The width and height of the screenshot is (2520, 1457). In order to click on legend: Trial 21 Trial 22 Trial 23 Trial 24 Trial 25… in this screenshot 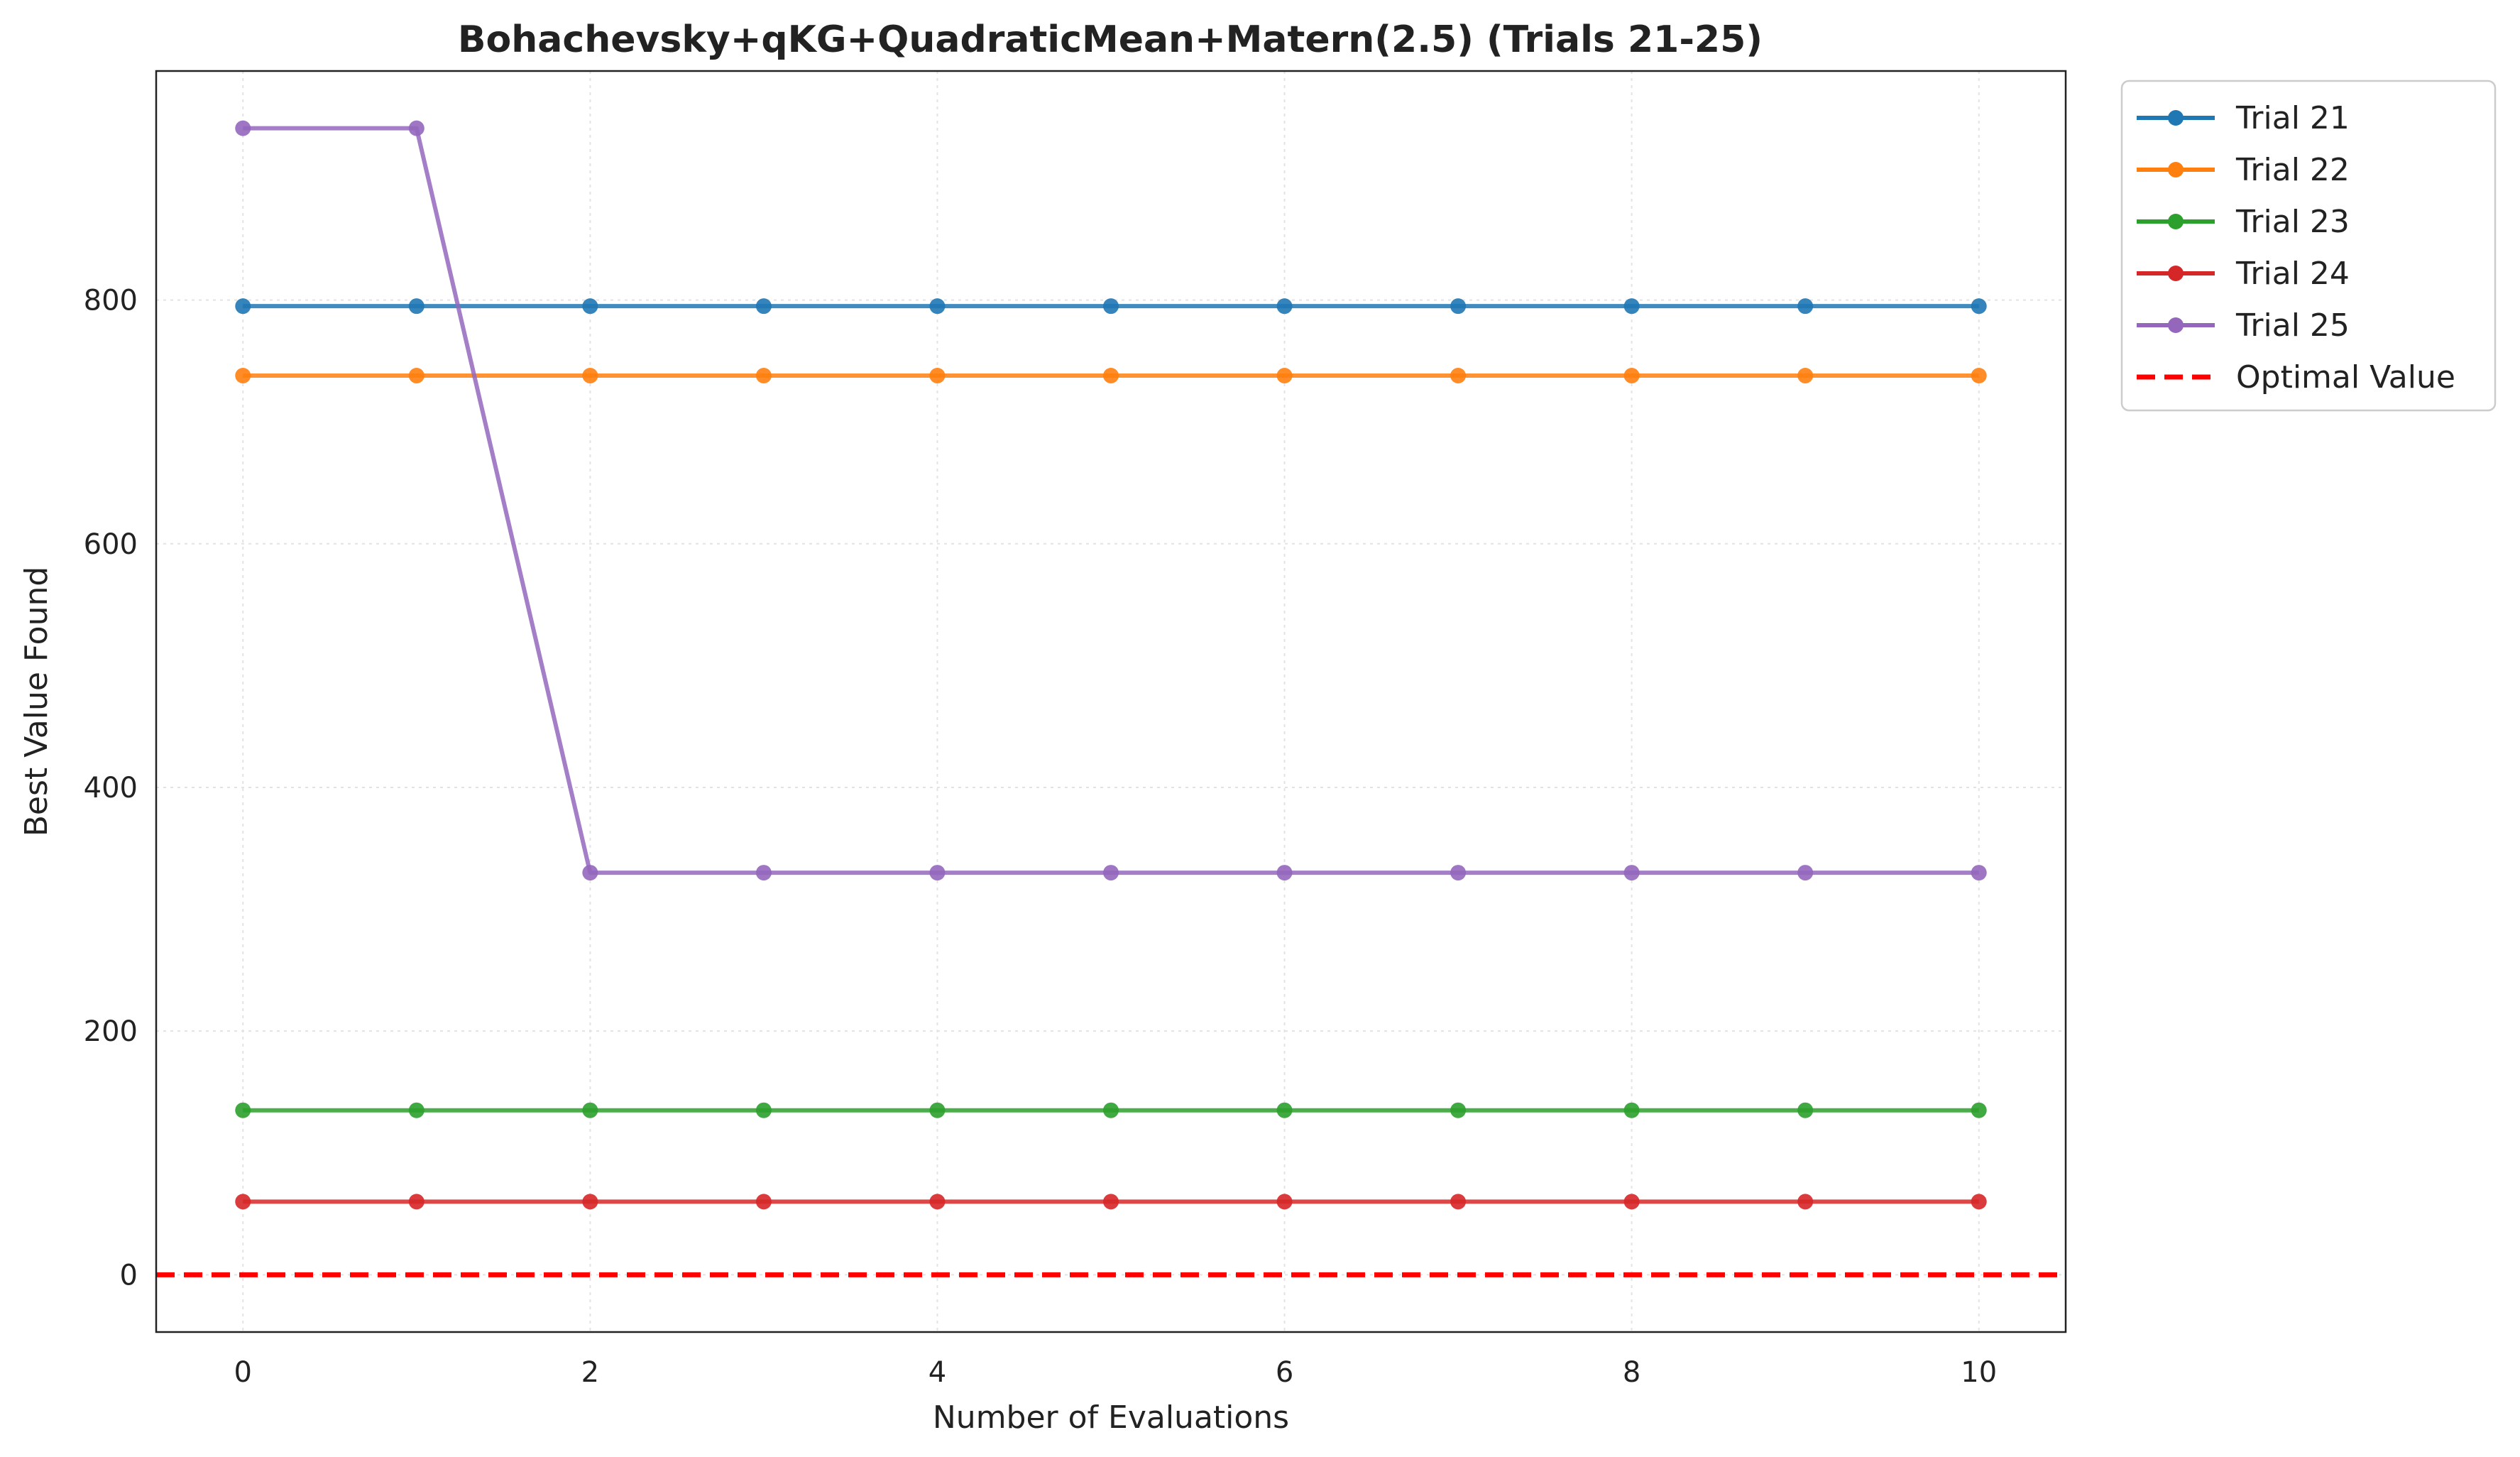, I will do `click(2309, 246)`.